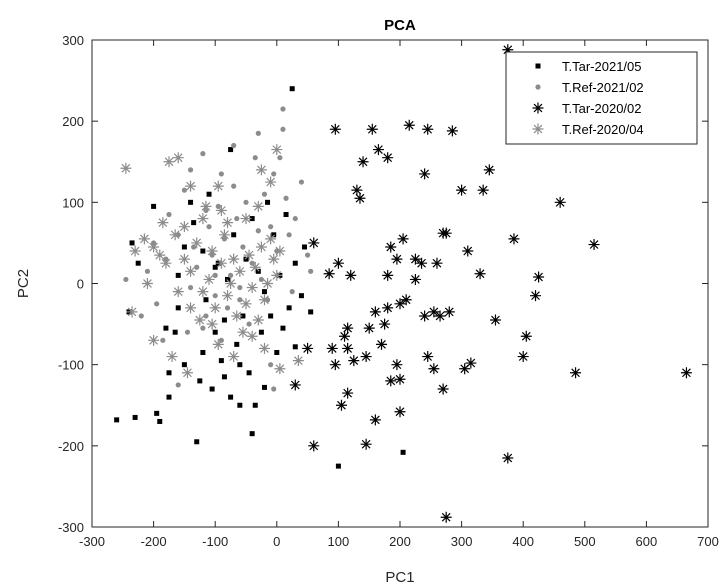 This screenshot has height=588, width=721. Describe the element at coordinates (585, 541) in the screenshot. I see `x-tick-label: 500` at that location.